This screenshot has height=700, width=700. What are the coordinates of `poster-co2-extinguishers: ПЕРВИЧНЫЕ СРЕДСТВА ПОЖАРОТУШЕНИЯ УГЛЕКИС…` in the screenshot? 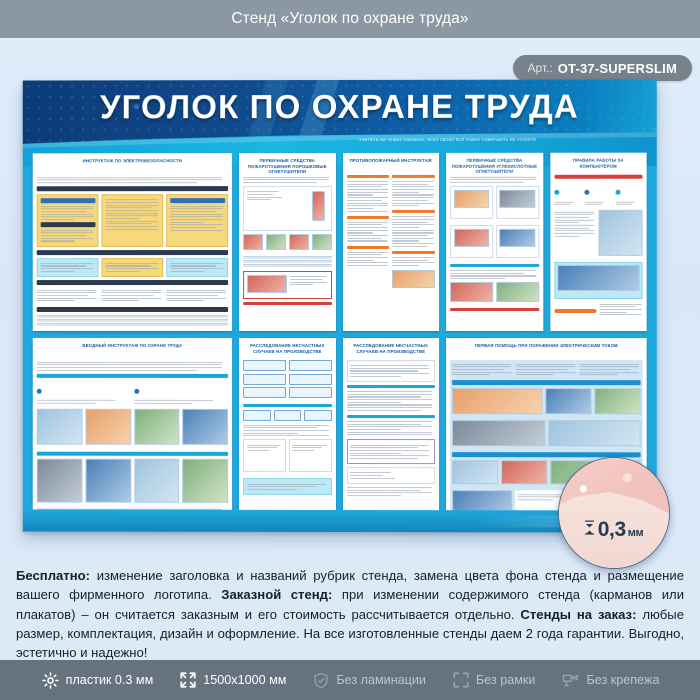 It's located at (494, 242).